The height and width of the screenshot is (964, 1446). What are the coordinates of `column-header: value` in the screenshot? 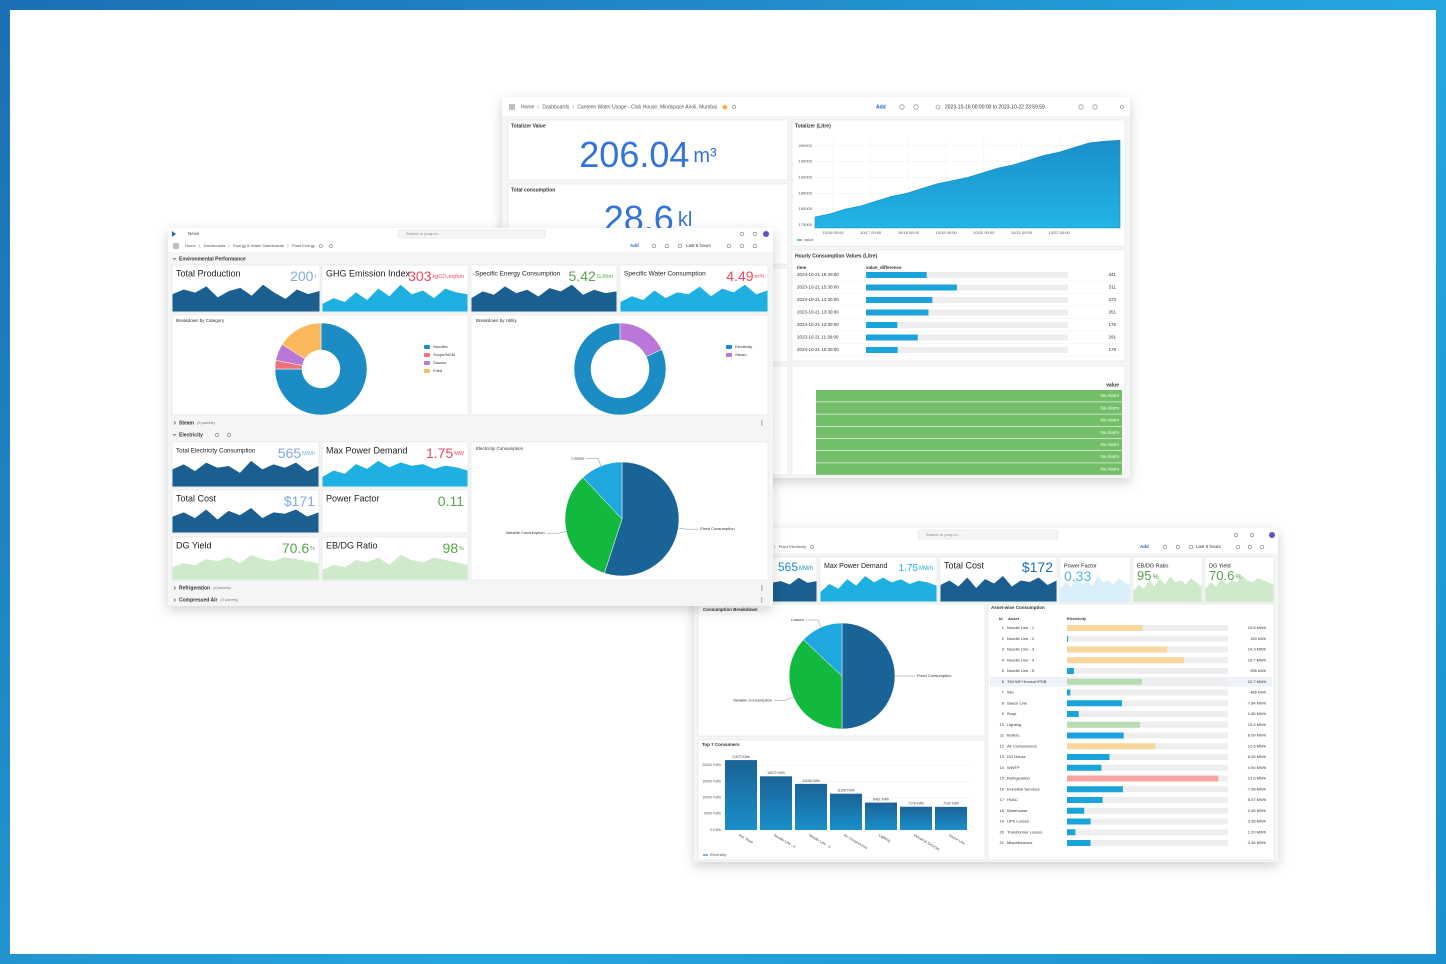 It's located at (1112, 385).